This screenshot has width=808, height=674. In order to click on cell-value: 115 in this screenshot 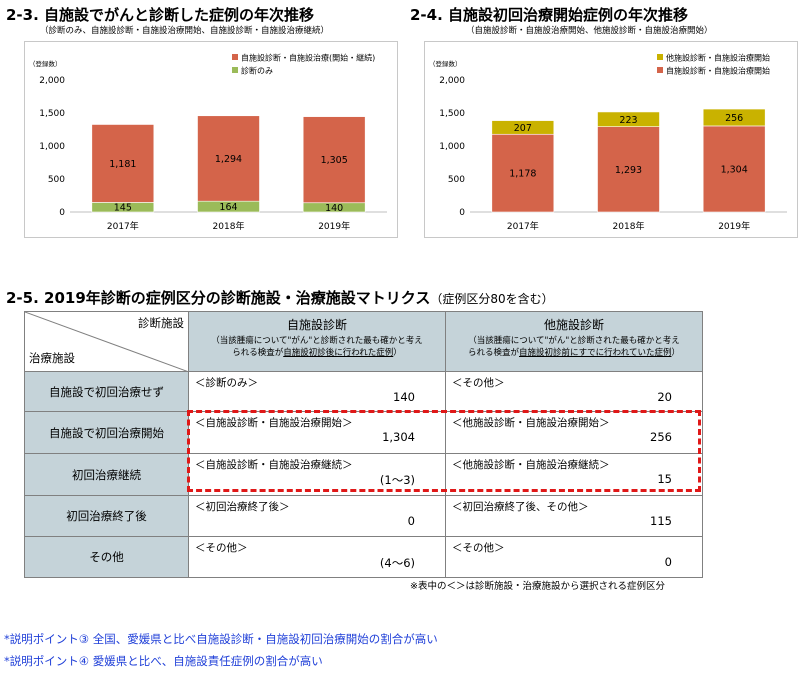, I will do `click(661, 521)`.